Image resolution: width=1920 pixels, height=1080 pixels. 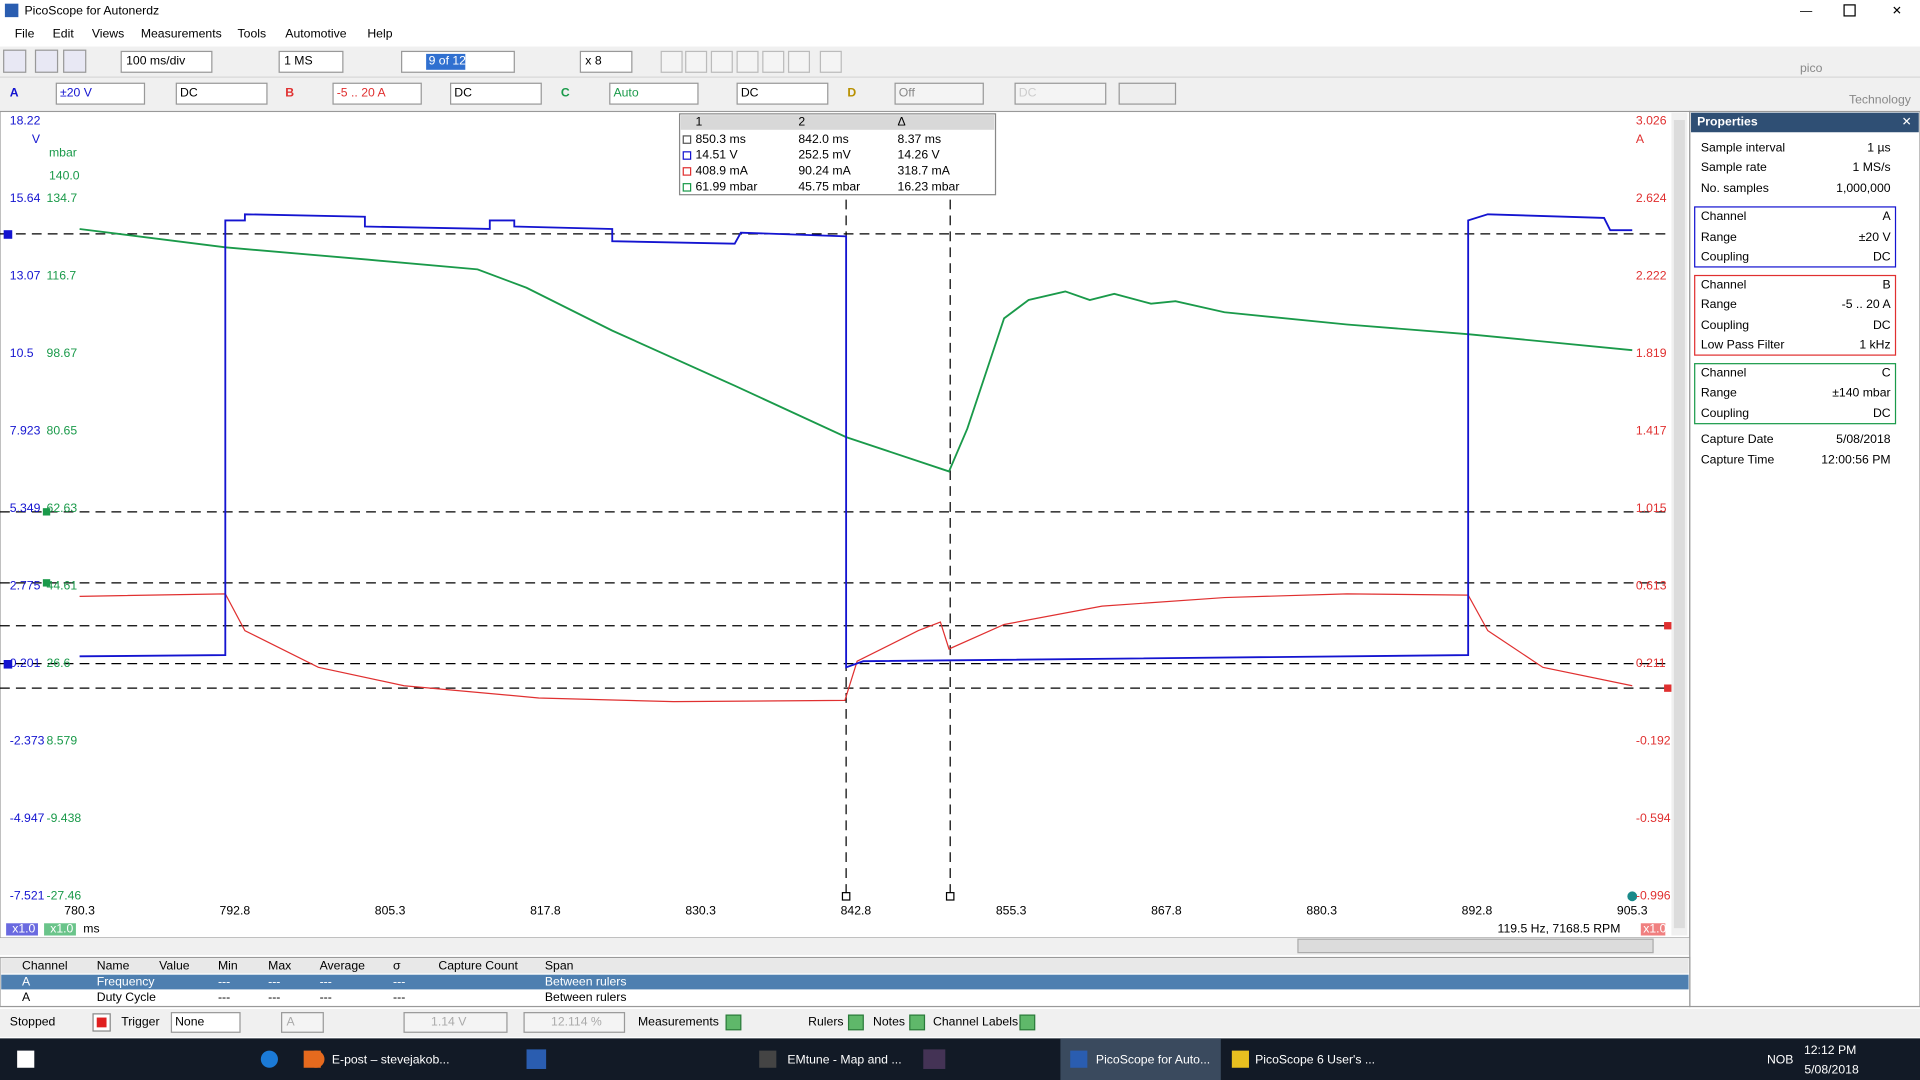 What do you see at coordinates (205, 1022) in the screenshot?
I see `trigger-mode-box` at bounding box center [205, 1022].